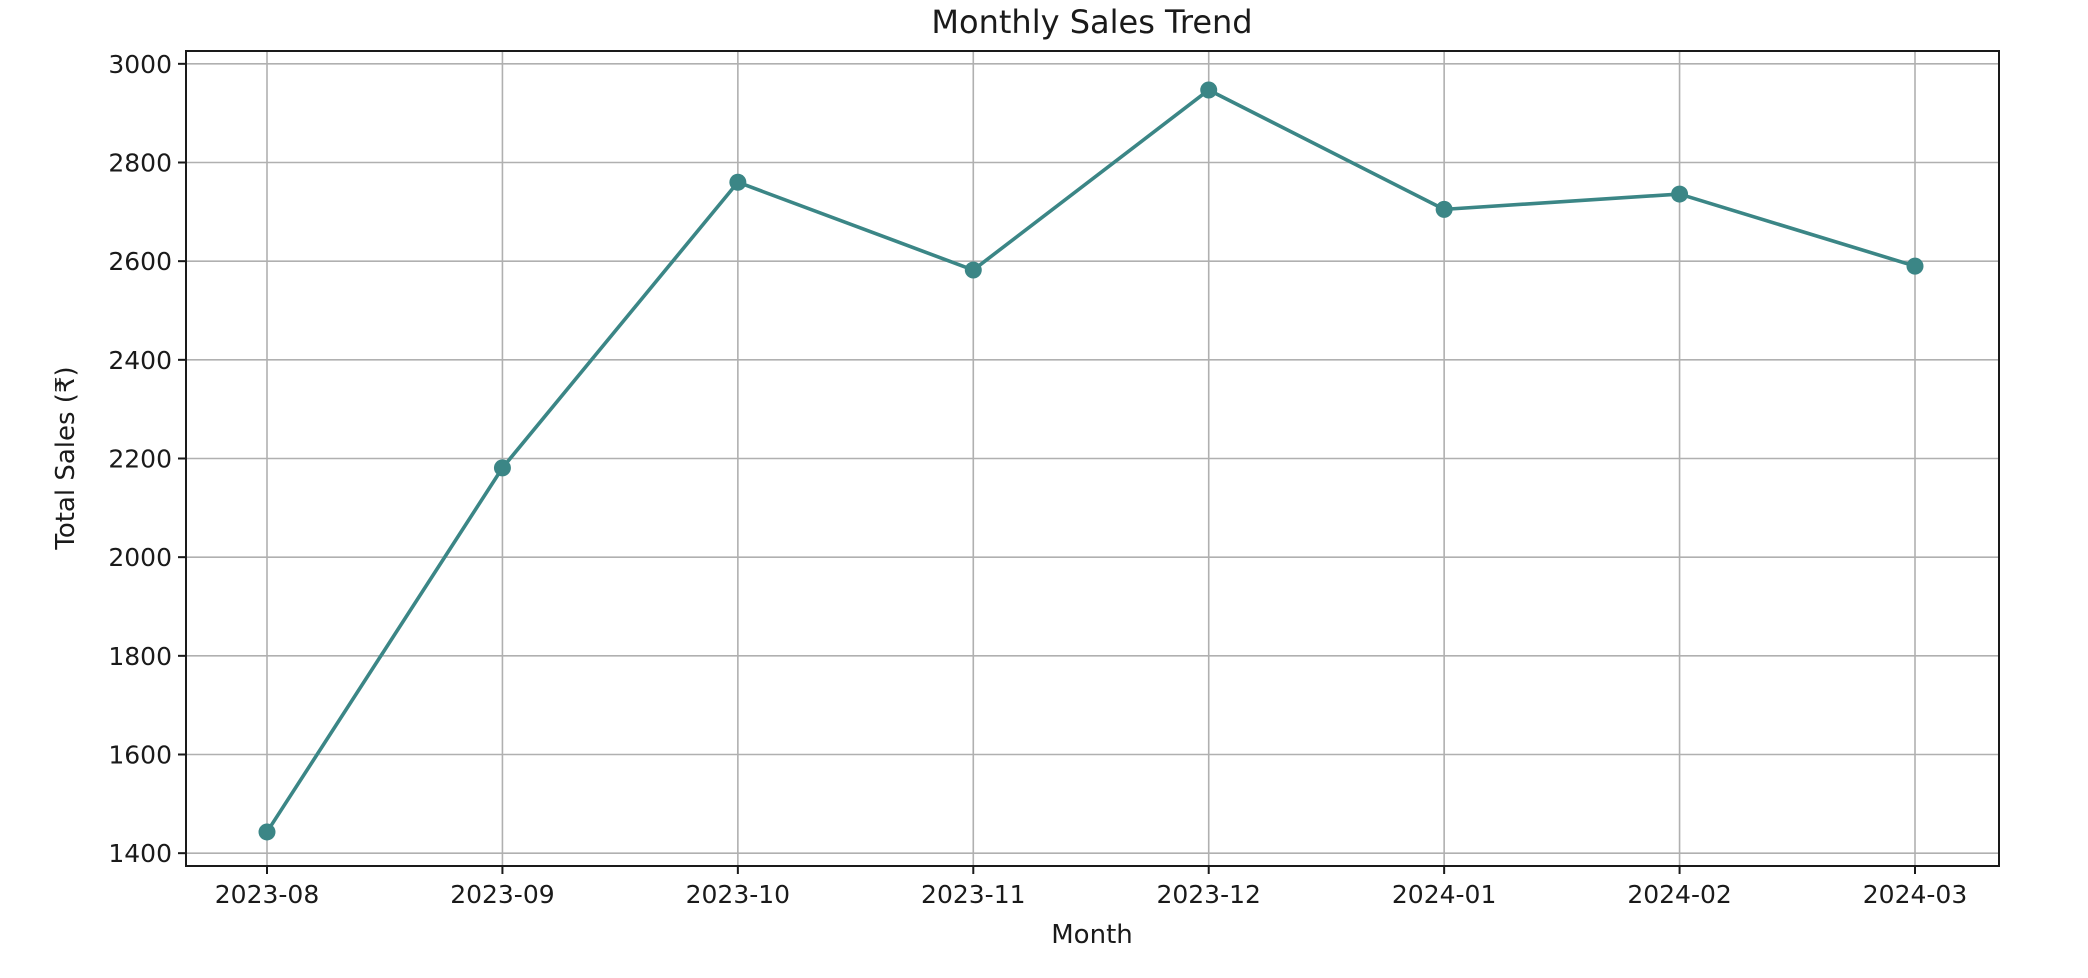 Image resolution: width=2088 pixels, height=978 pixels. Describe the element at coordinates (140, 261) in the screenshot. I see `y-tick-label: 2600` at that location.